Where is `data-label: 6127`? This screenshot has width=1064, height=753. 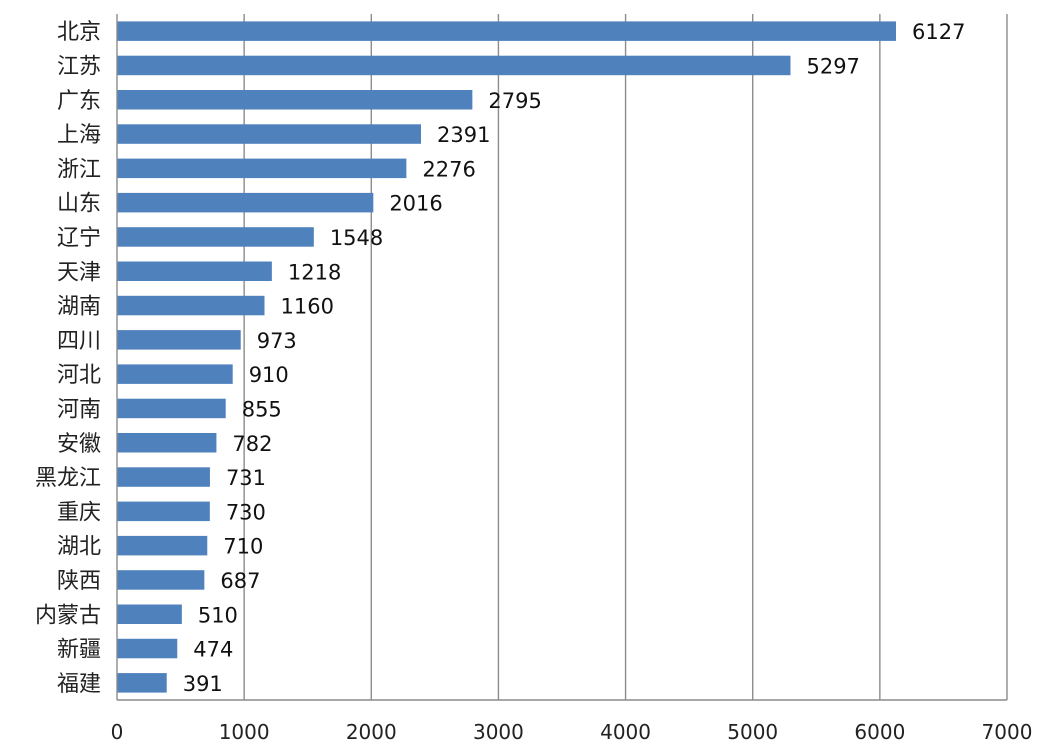 data-label: 6127 is located at coordinates (938, 32).